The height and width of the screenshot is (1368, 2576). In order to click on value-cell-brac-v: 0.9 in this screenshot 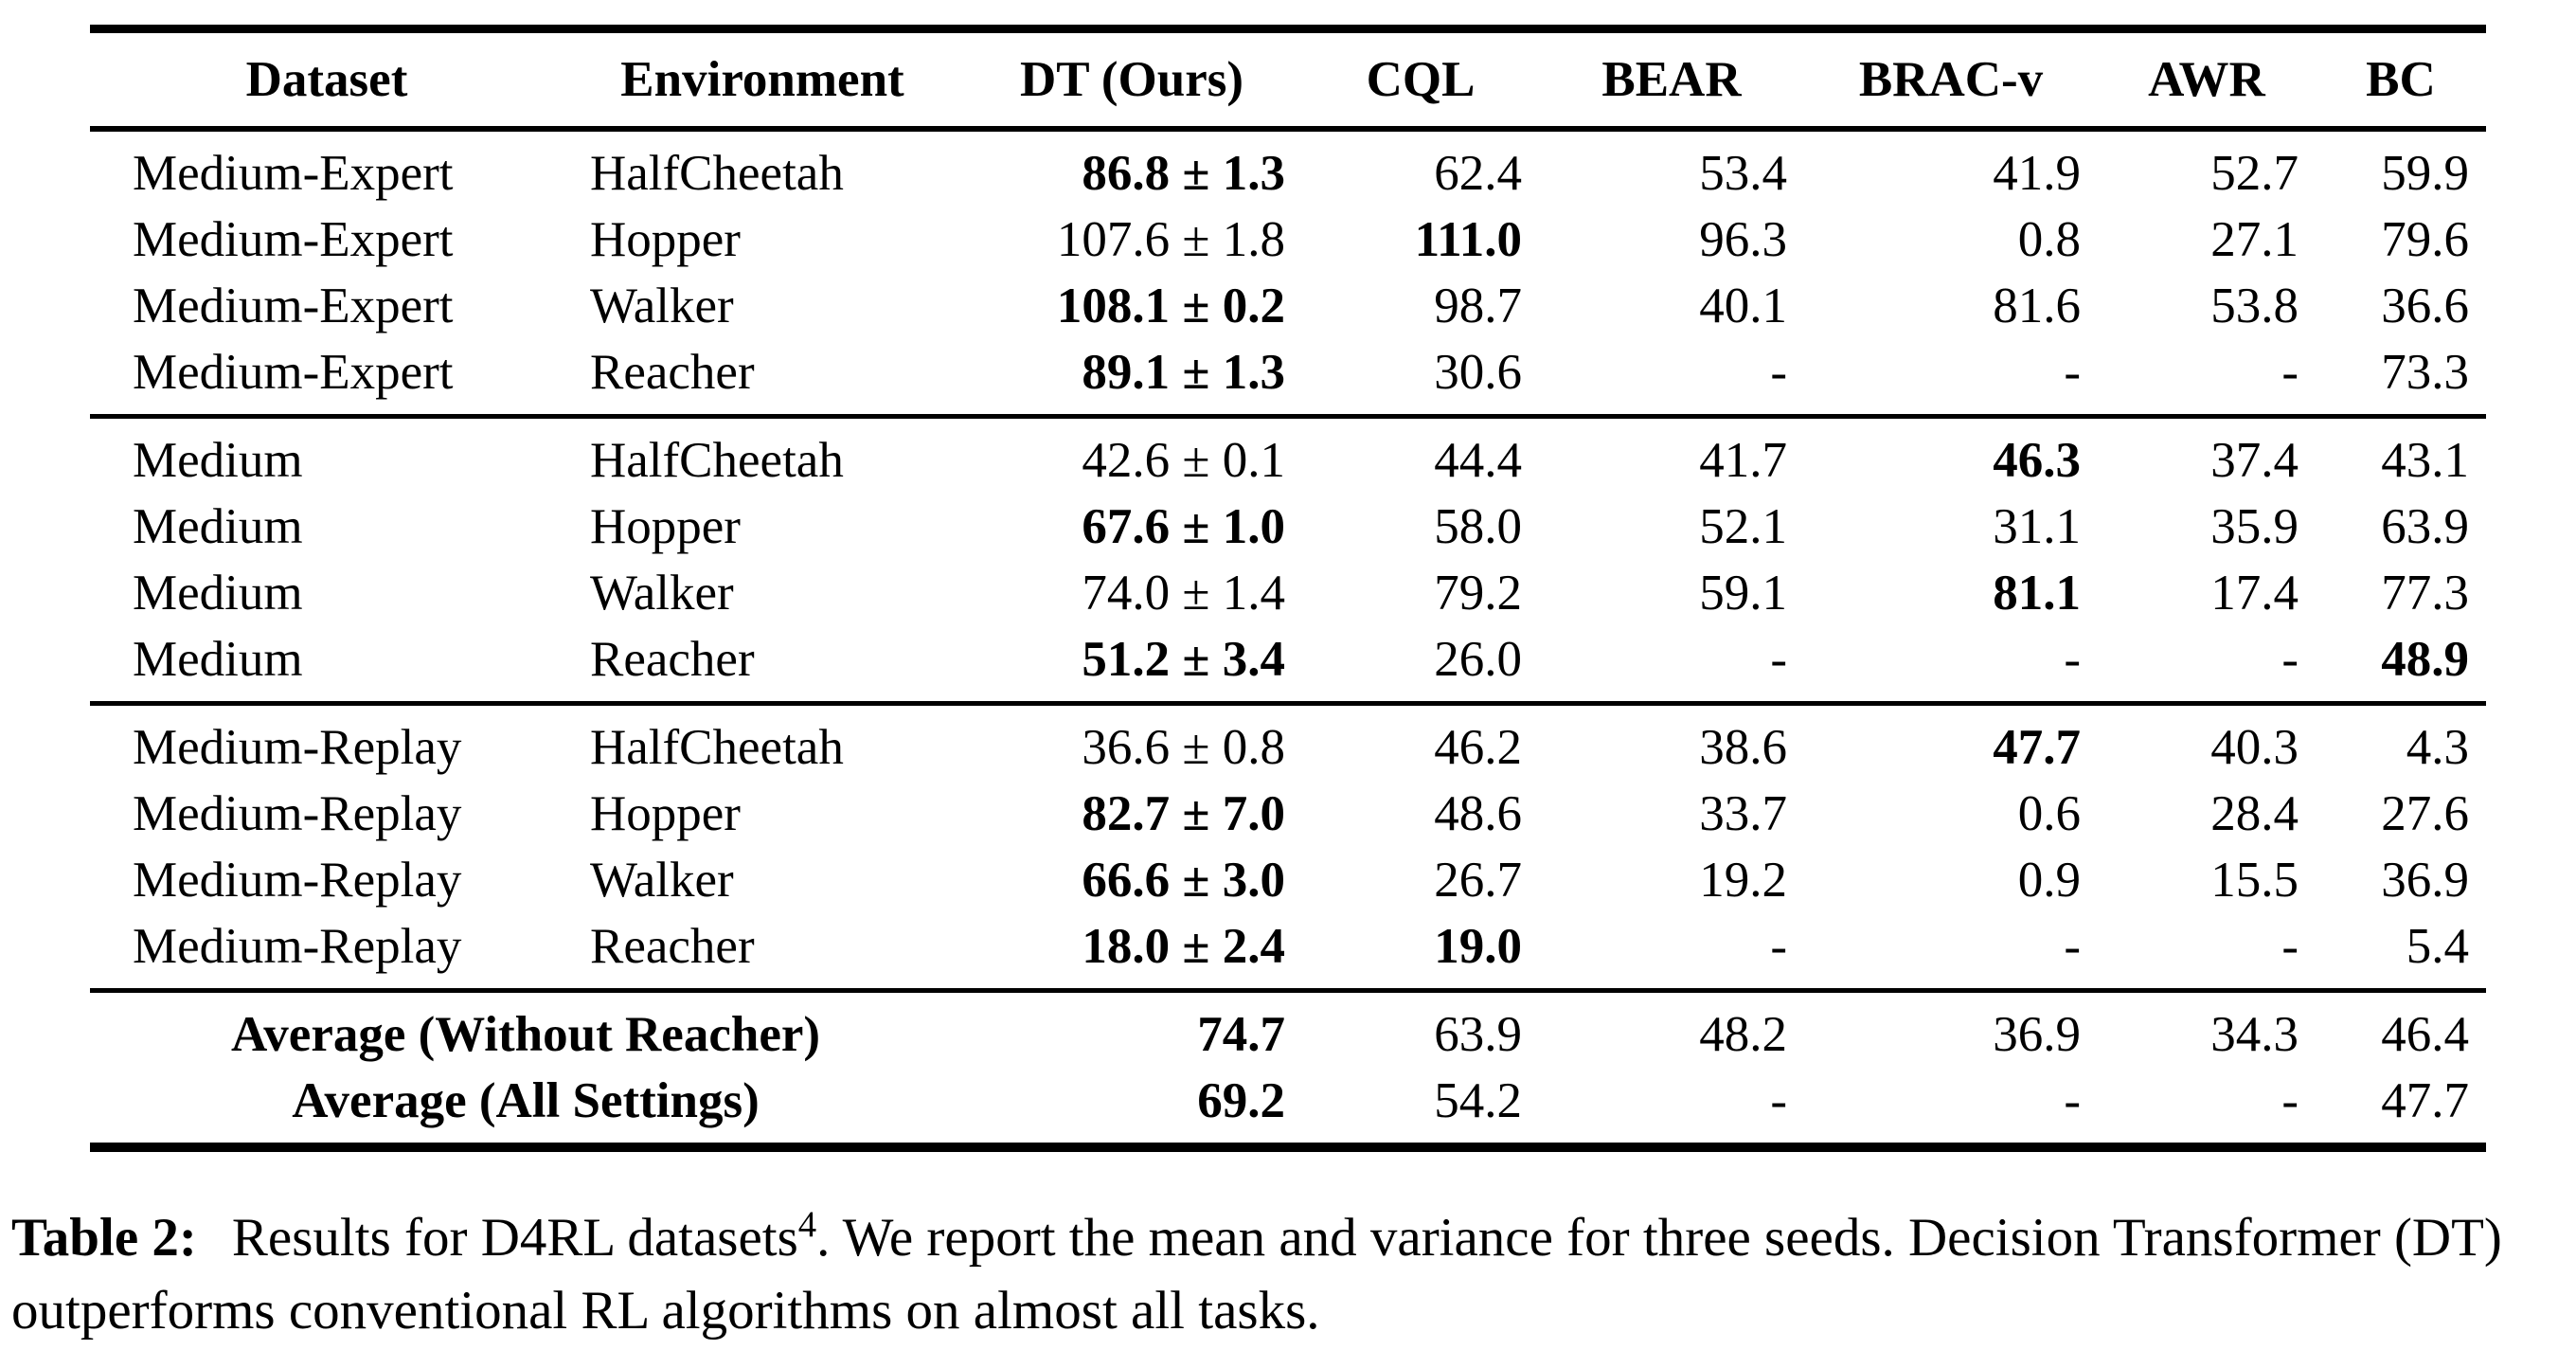, I will do `click(2049, 880)`.